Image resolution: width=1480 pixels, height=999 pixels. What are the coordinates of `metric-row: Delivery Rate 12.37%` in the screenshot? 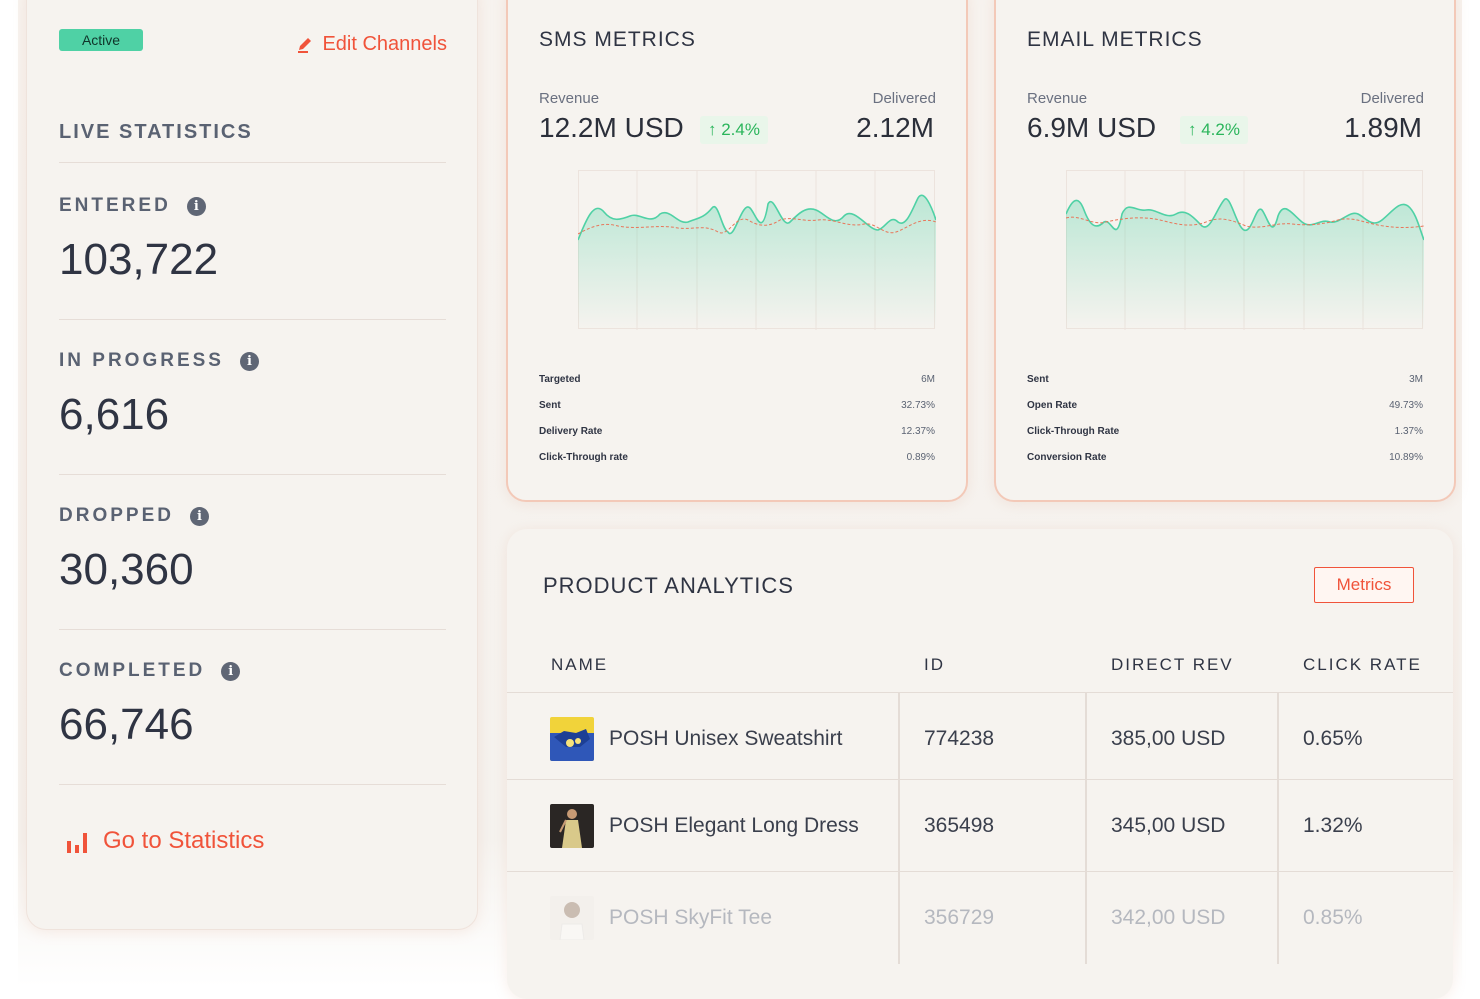 It's located at (737, 431).